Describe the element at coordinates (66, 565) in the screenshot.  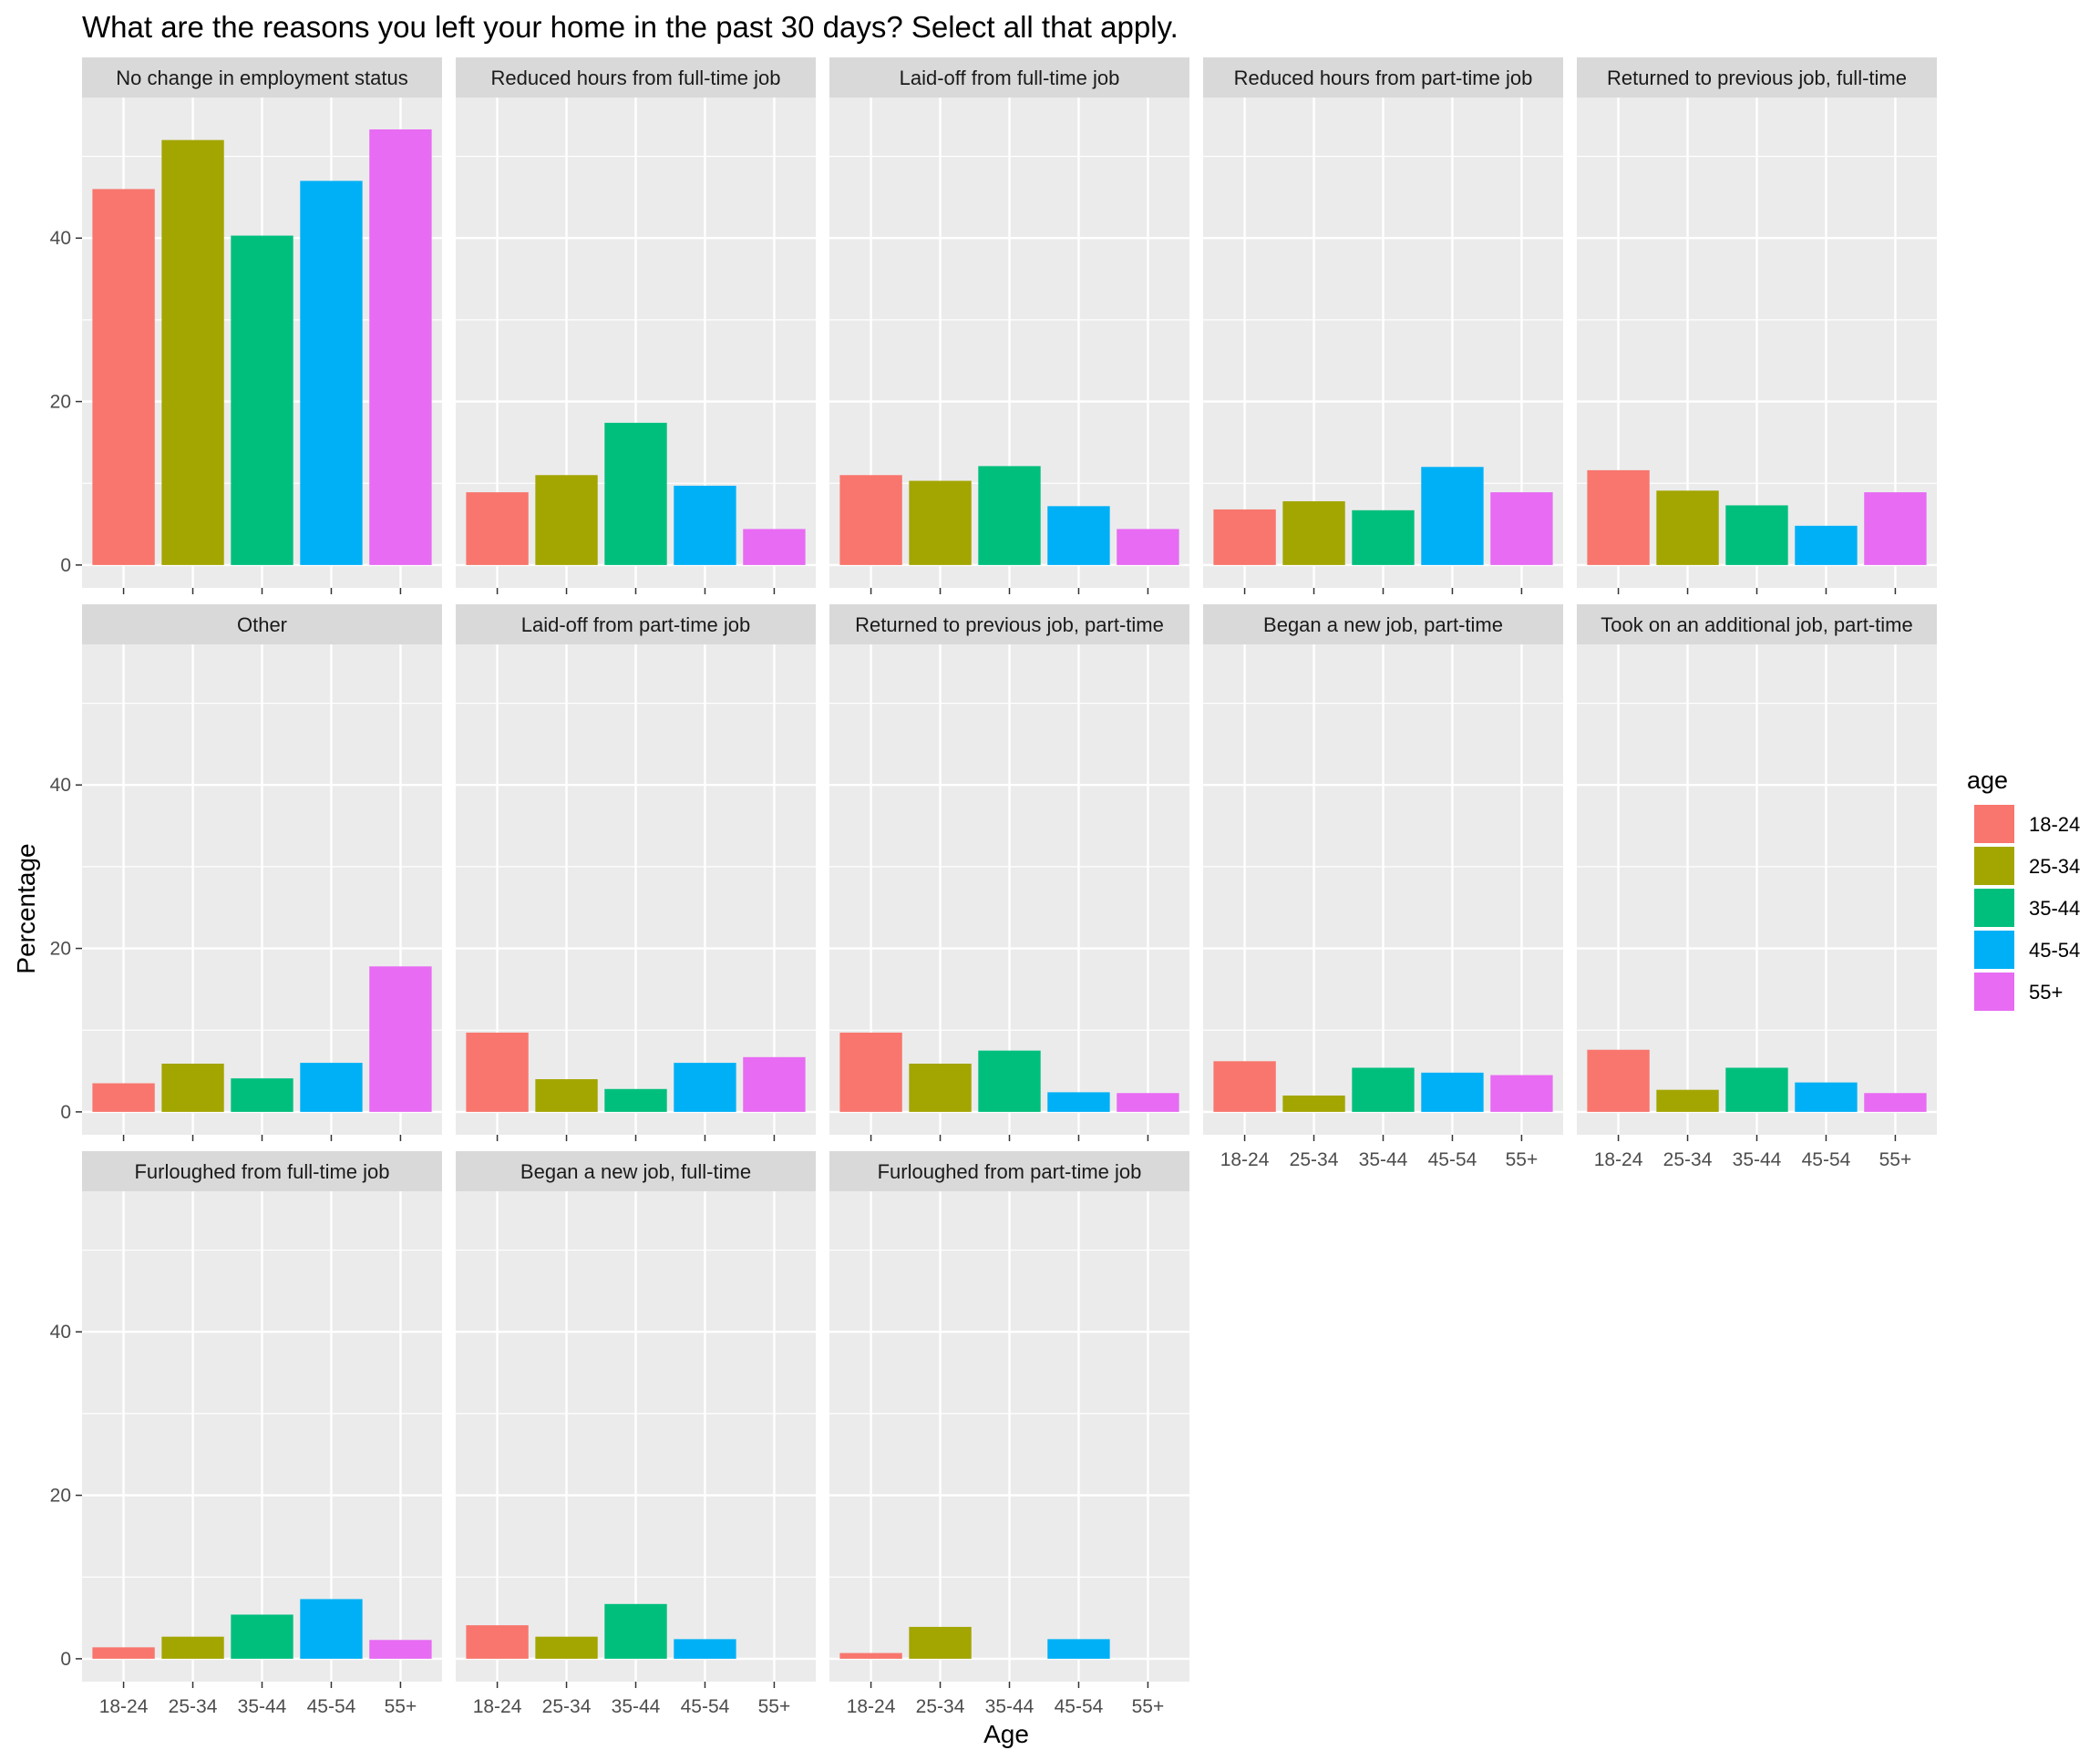
I see `y-tick-label: 0` at that location.